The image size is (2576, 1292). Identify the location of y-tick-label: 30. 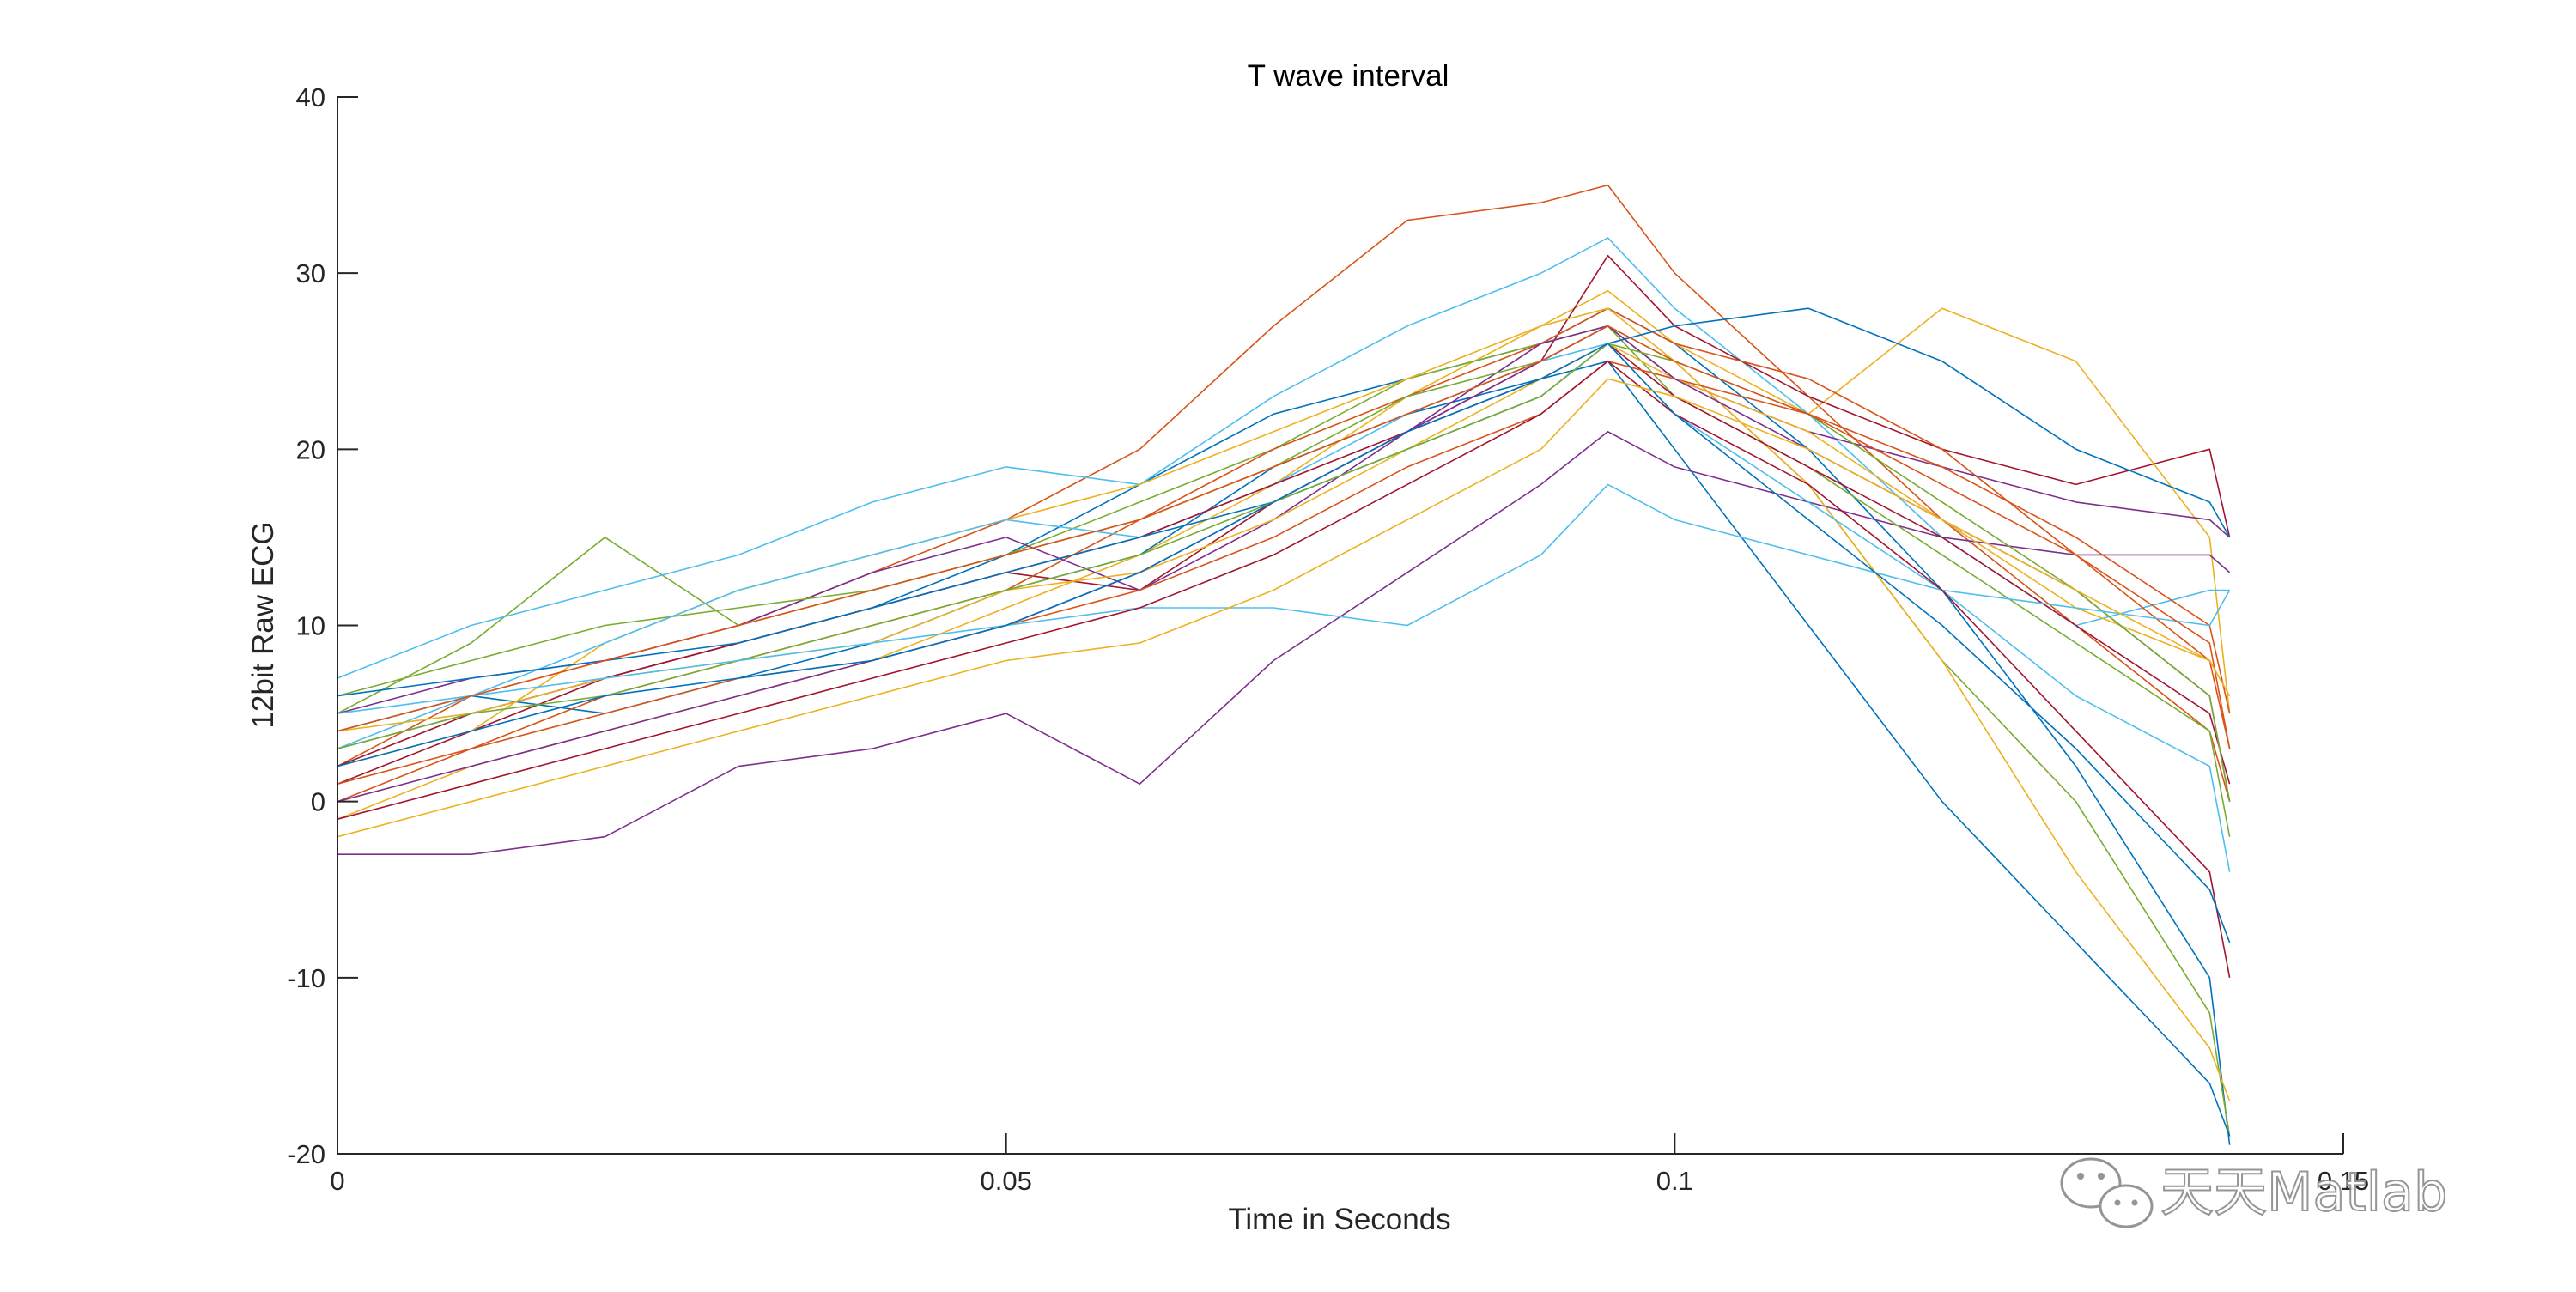
(311, 273).